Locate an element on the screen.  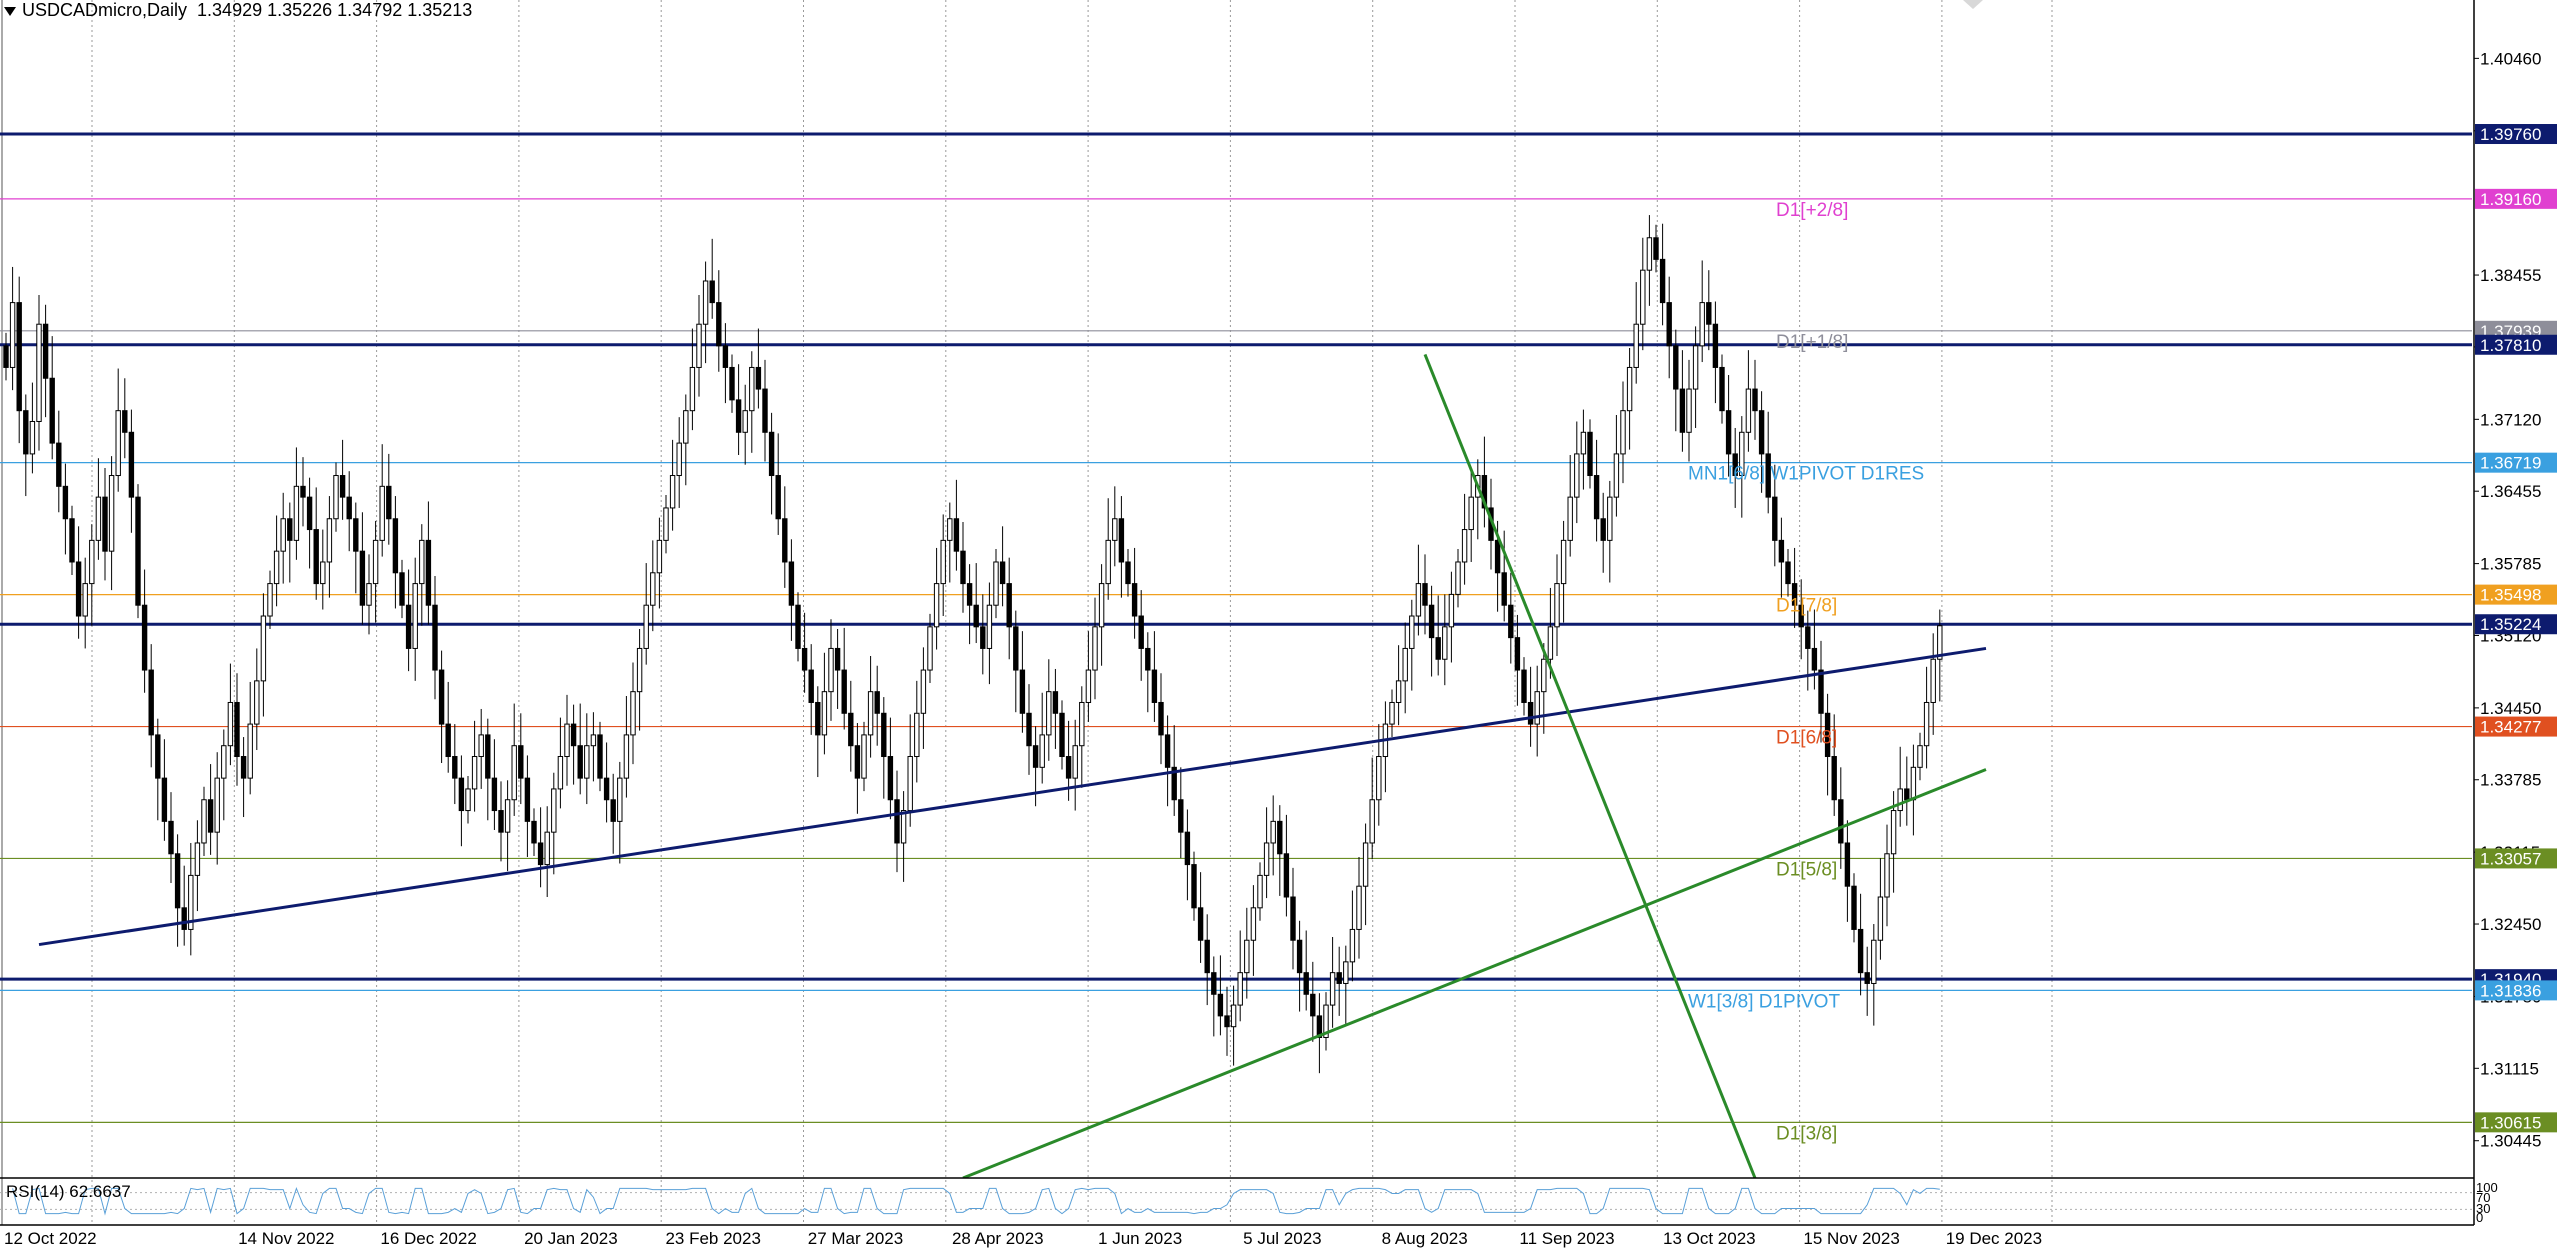
x-tick-label: 19 Dec 2023 is located at coordinates (1994, 1238).